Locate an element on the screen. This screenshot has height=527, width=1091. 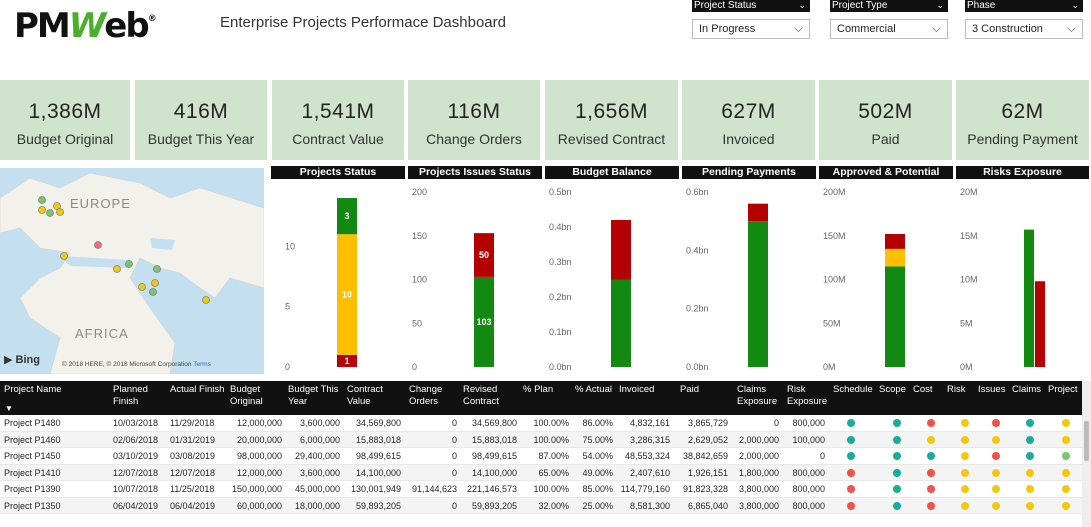
chart-plot: 0.0bn 0.2bn 0.4bn 0.6bn is located at coordinates (749, 276).